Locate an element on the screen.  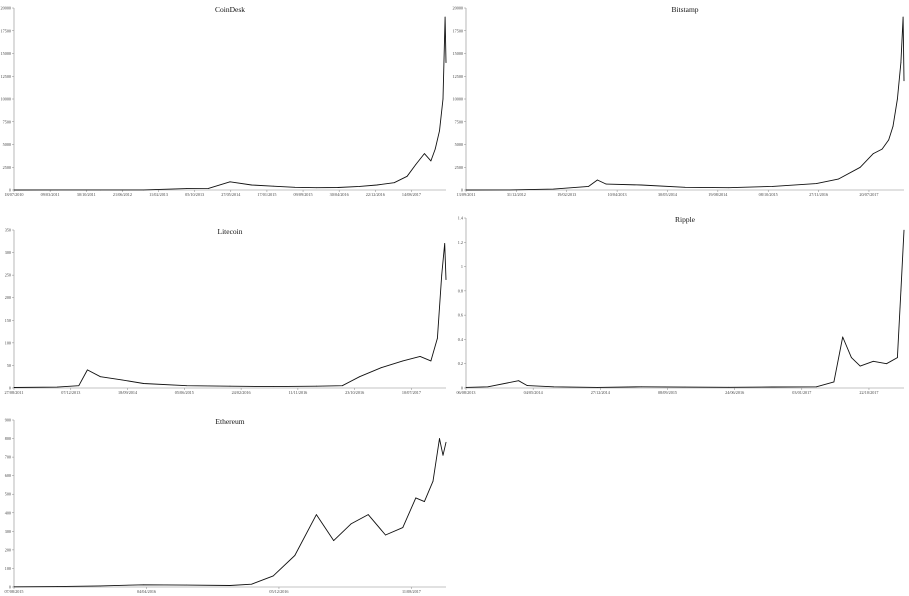
x-tick-label: 27/05/2014 is located at coordinates (231, 194).